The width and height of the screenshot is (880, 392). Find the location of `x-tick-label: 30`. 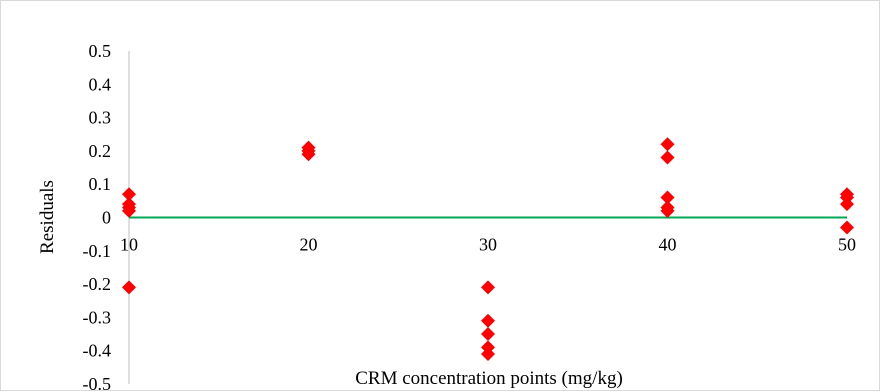

x-tick-label: 30 is located at coordinates (488, 245).